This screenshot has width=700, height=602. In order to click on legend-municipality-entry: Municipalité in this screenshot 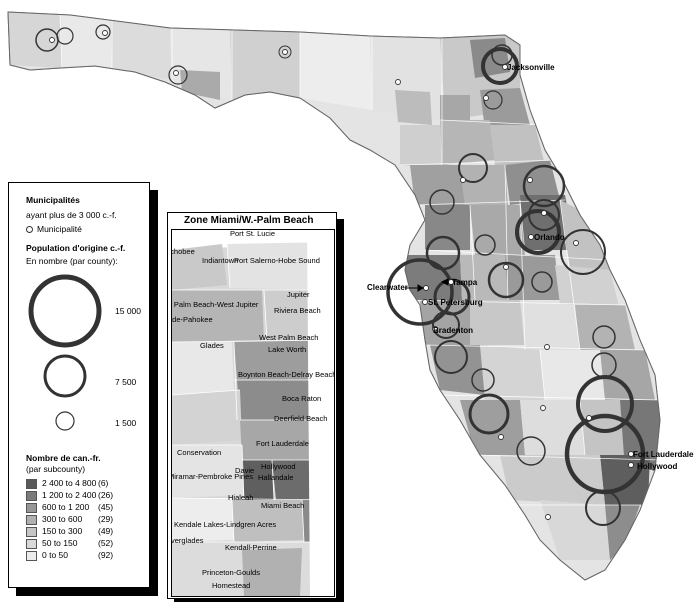, I will do `click(54, 229)`.